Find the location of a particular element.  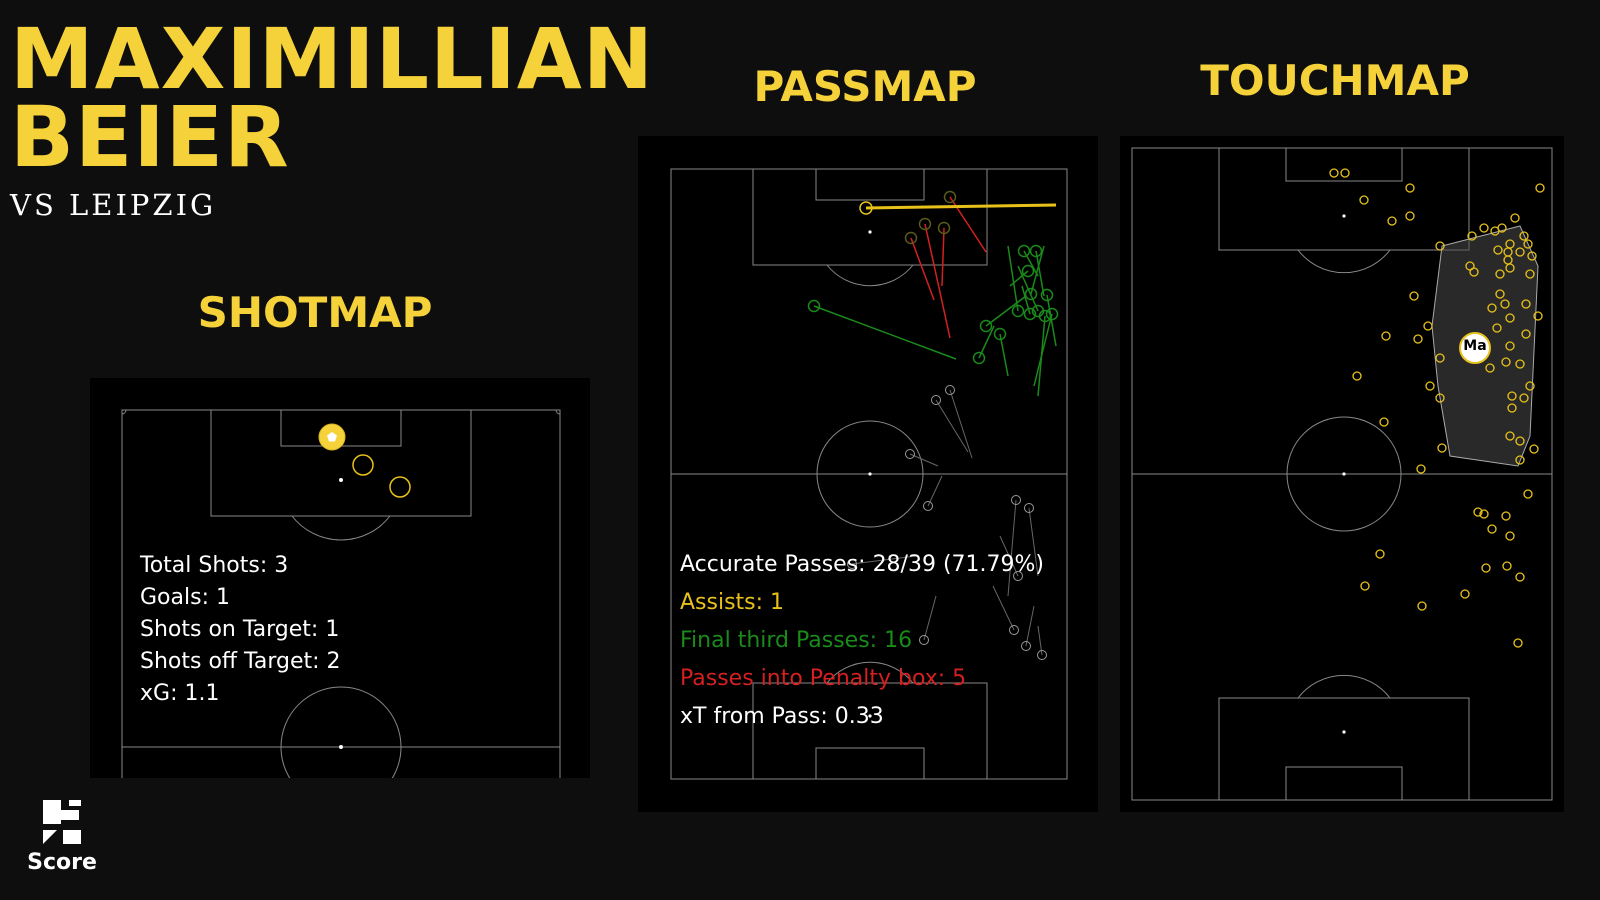

shotmap-title: SHOTMAP is located at coordinates (315, 312).